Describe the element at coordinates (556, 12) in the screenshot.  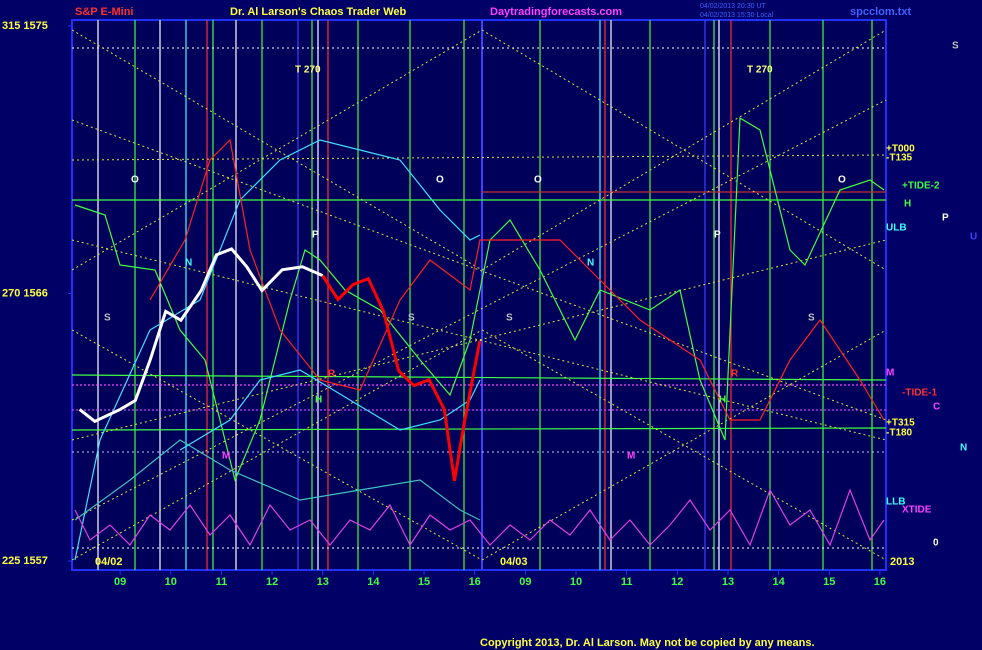
I see `site: Daytradingforecasts.com` at that location.